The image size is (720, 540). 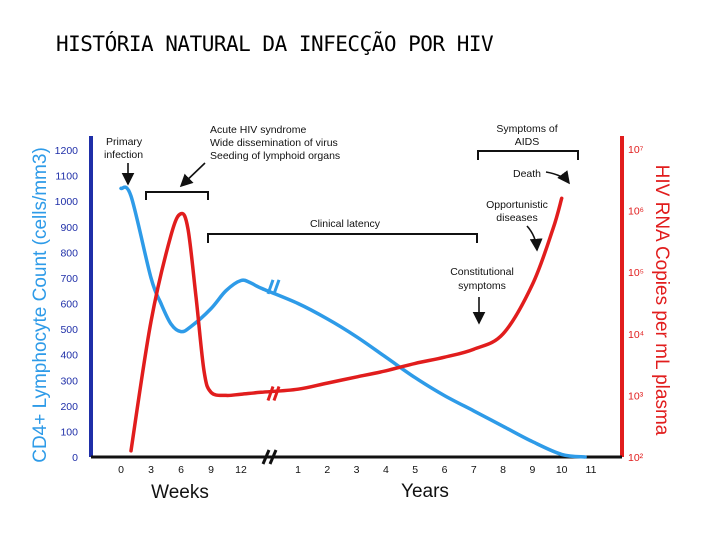 I want to click on left-axis-label-text: CD4+ Lymphocyte Count (cells/mm3), so click(x=40, y=305).